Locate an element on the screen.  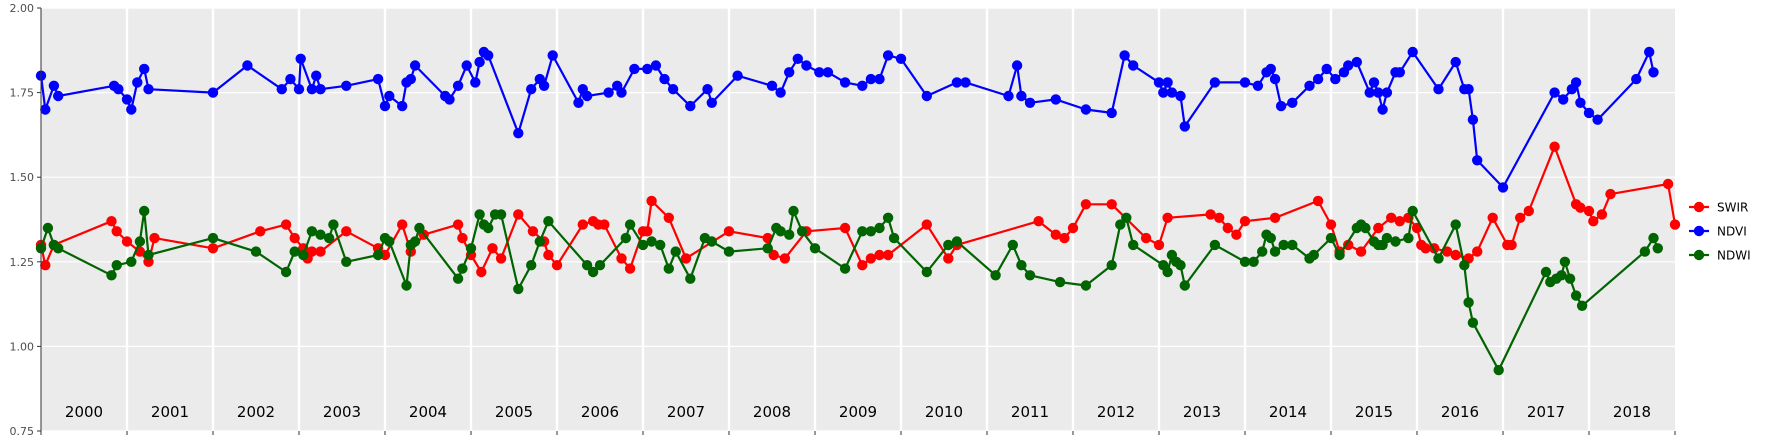
year-label-2007: 2007 is located at coordinates (686, 412).